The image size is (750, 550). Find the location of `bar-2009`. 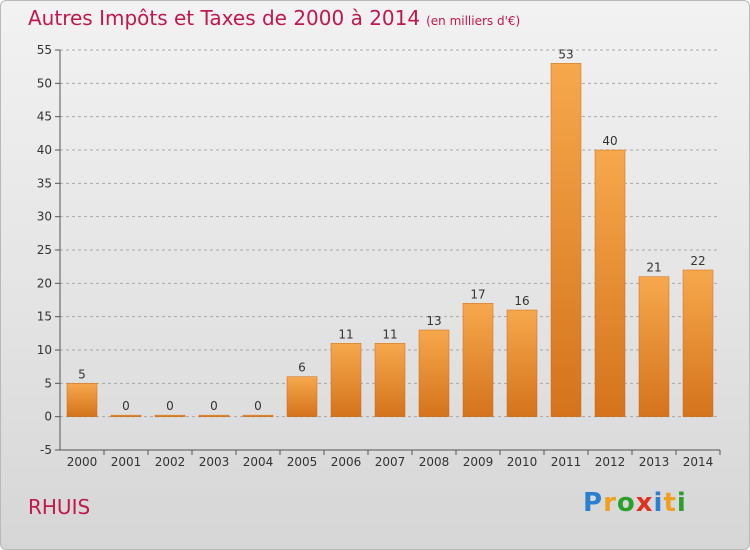

bar-2009 is located at coordinates (478, 360).